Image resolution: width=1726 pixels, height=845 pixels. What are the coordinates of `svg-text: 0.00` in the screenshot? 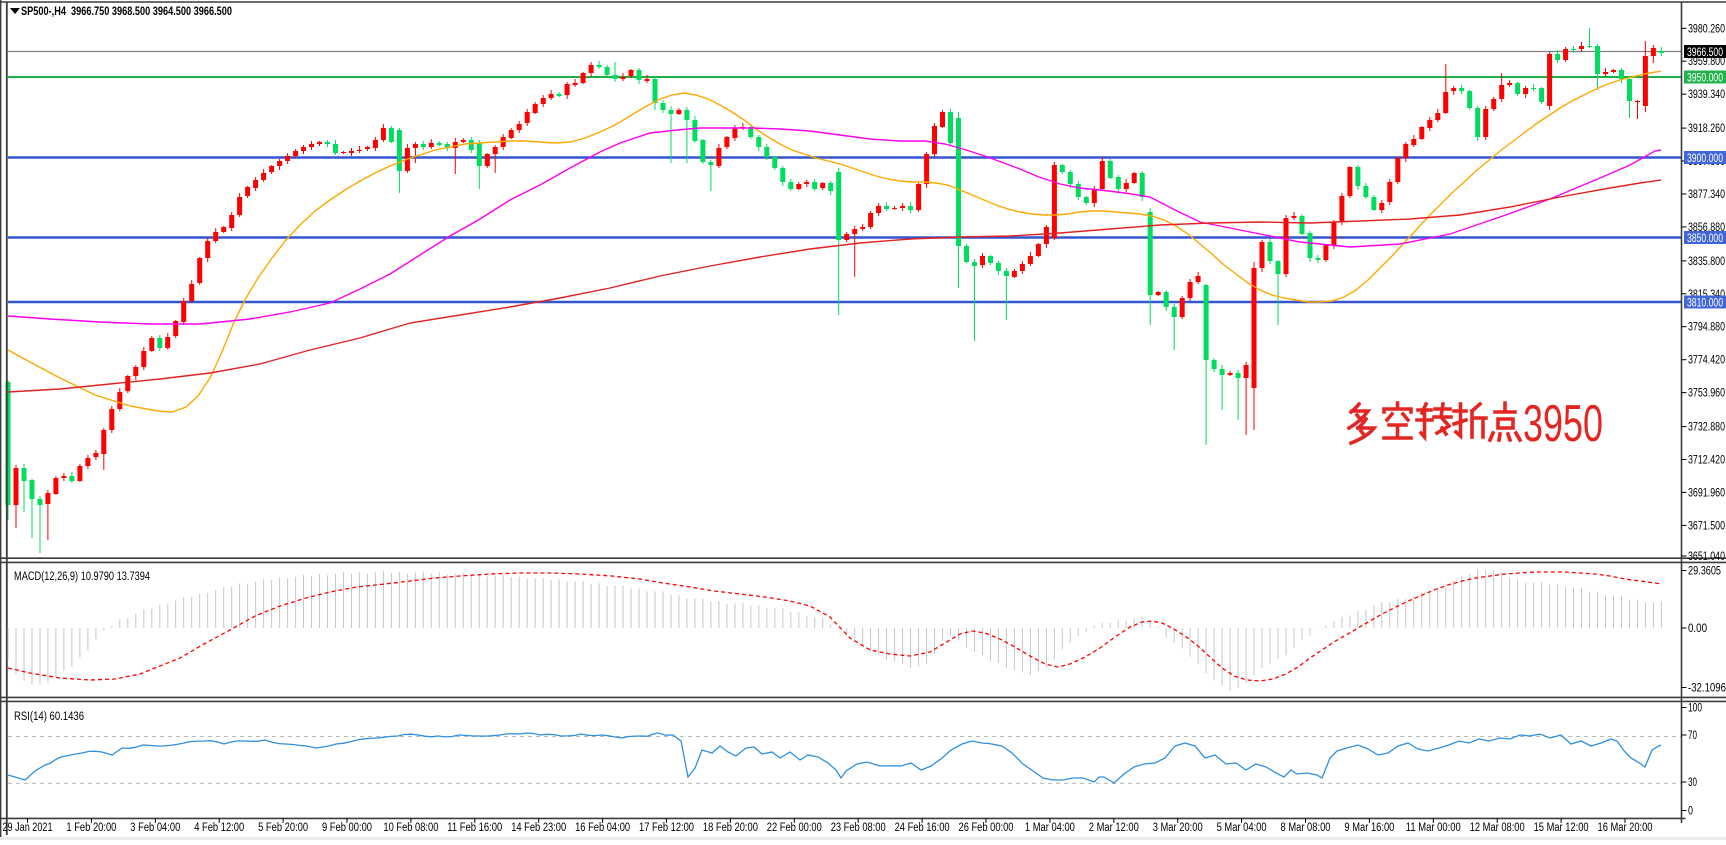 It's located at (1697, 629).